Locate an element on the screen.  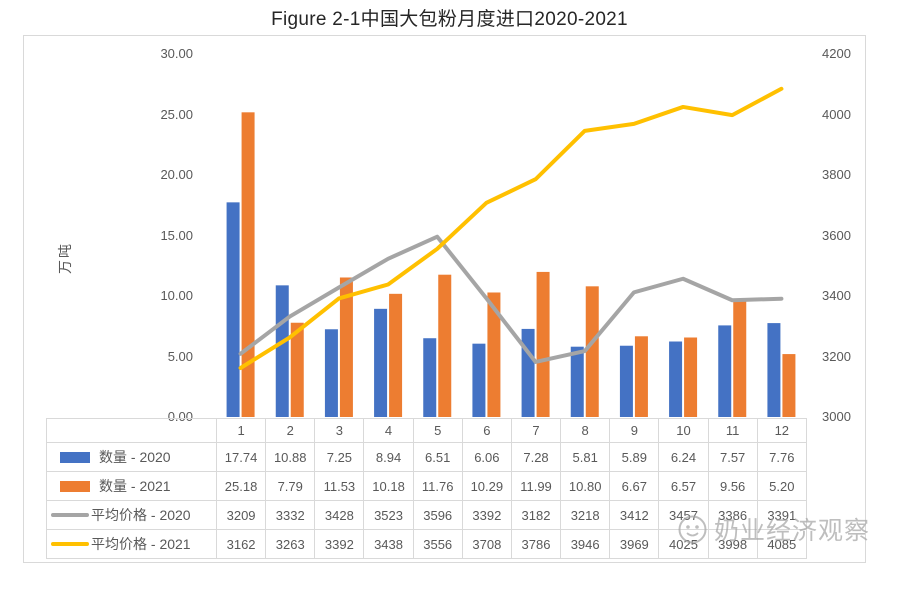
right-axis-tick: 3000 is located at coordinates (836, 416).